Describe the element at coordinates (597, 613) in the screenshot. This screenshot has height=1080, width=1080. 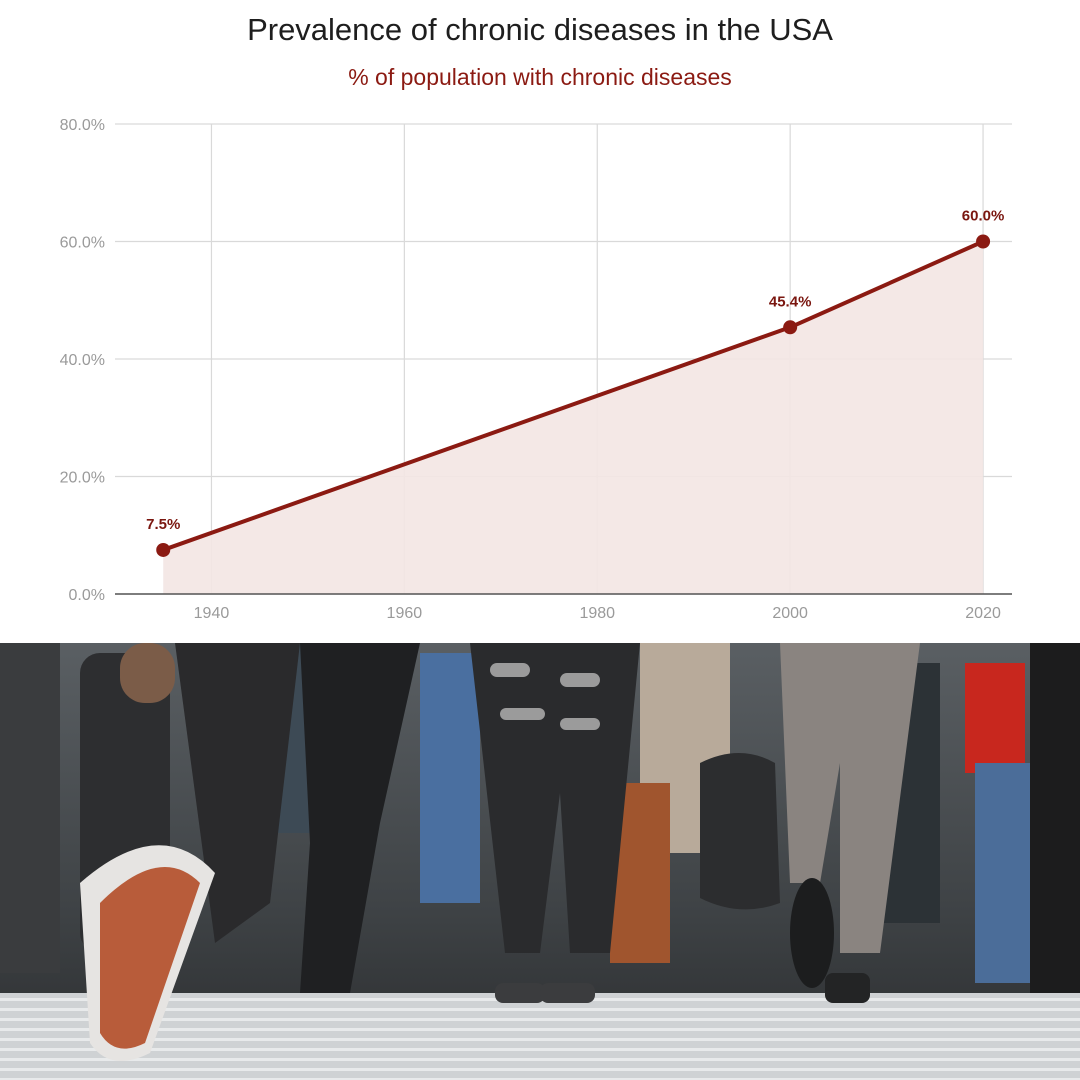
I see `x-tick-label: 1980` at that location.